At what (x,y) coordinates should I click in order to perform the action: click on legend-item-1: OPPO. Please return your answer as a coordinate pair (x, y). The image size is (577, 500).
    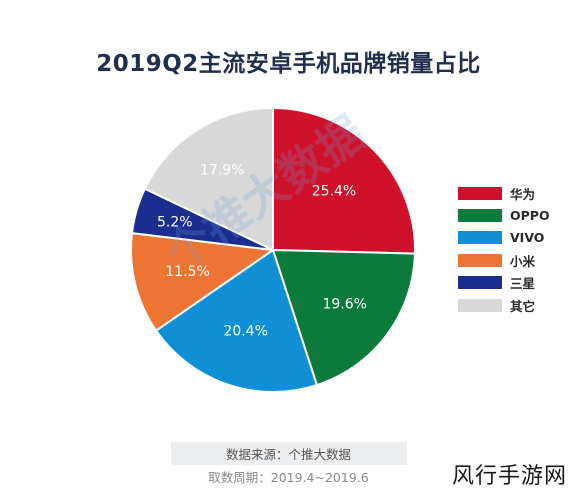
    Looking at the image, I should click on (513, 215).